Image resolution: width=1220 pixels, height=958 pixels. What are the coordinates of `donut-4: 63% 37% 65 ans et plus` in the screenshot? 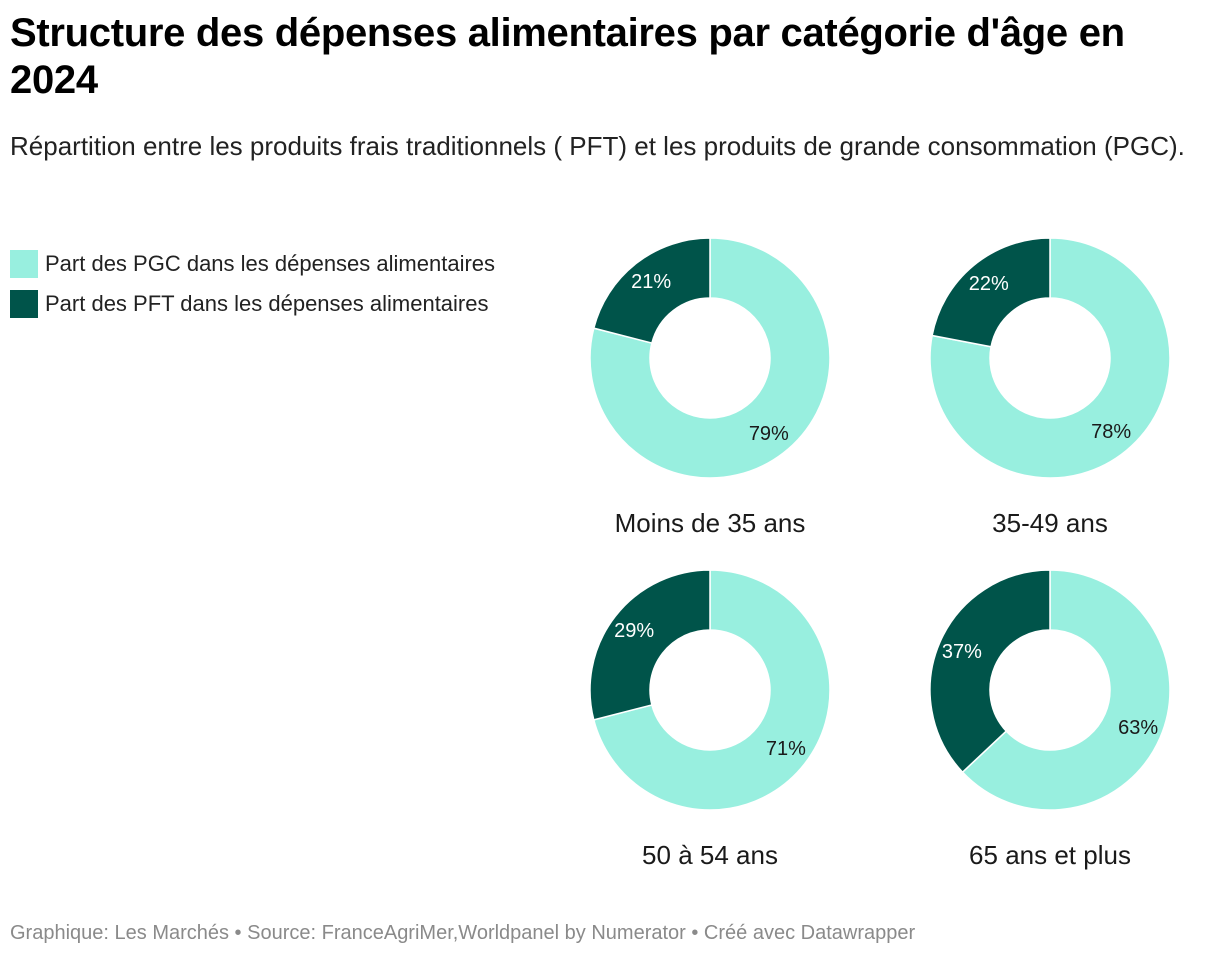 It's located at (1050, 719).